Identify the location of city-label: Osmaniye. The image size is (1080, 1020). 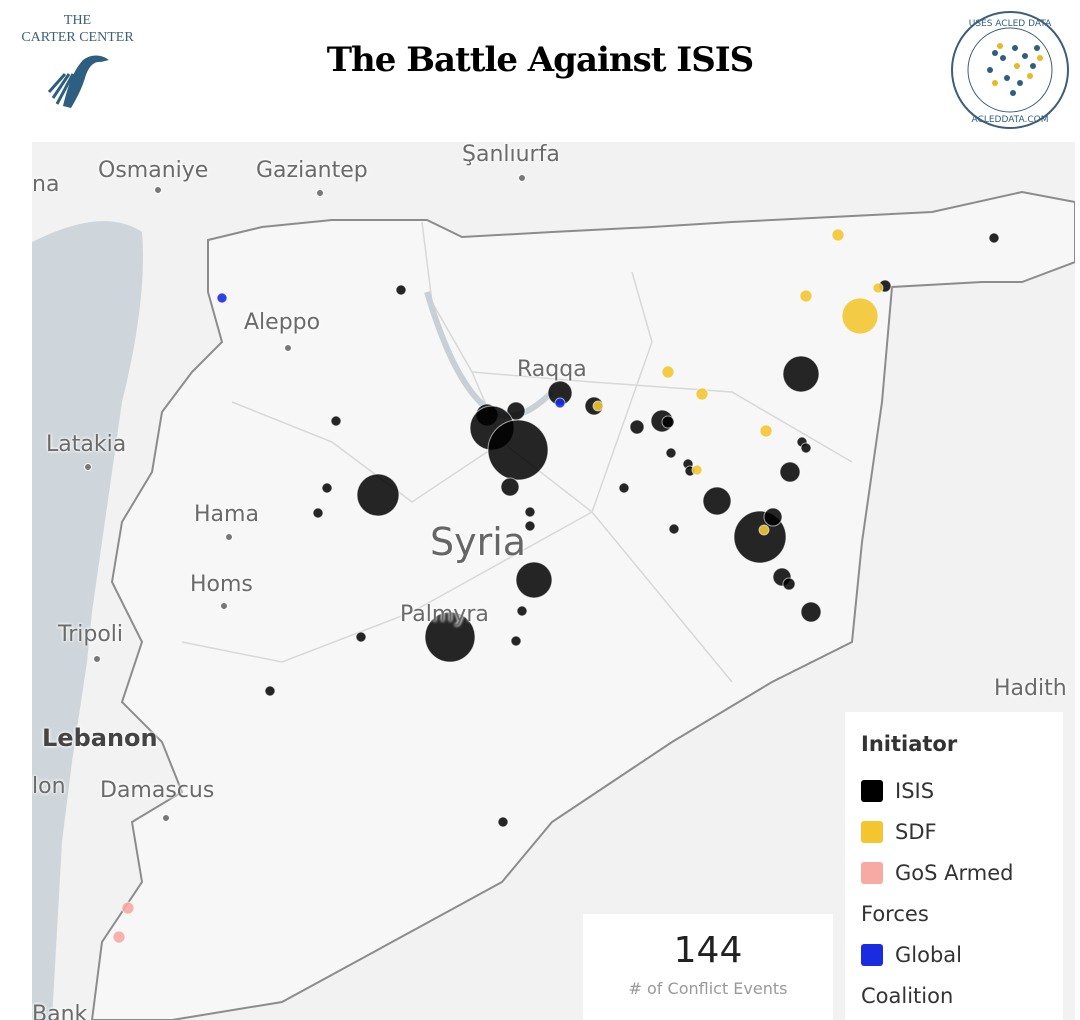
(153, 170).